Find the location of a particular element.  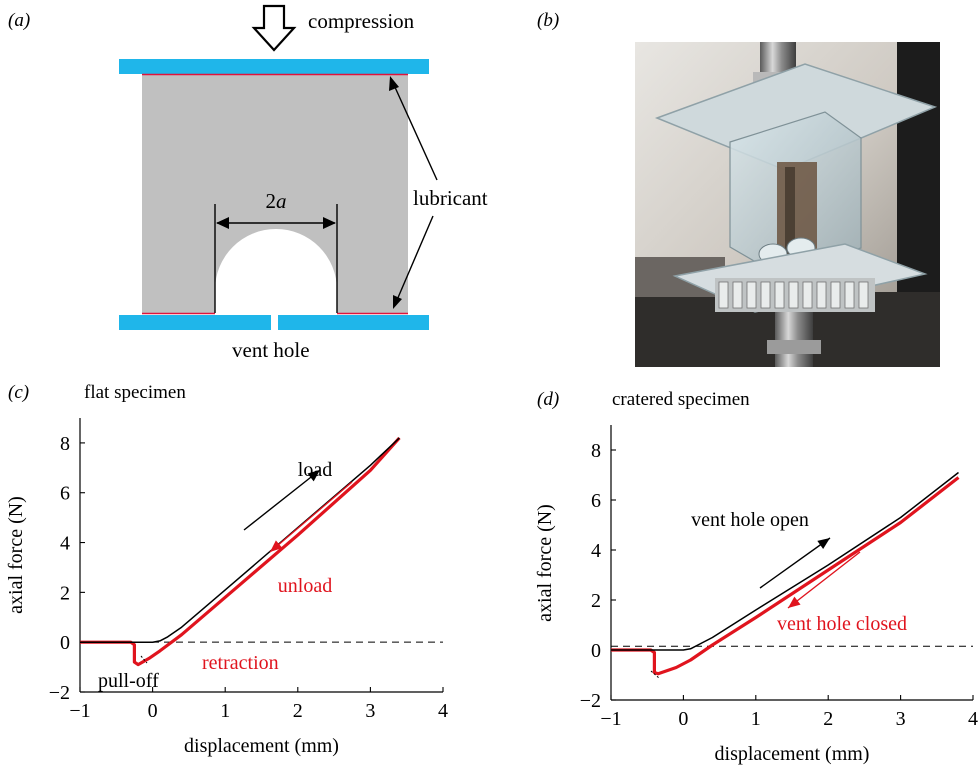

specimen-body is located at coordinates (275, 193).